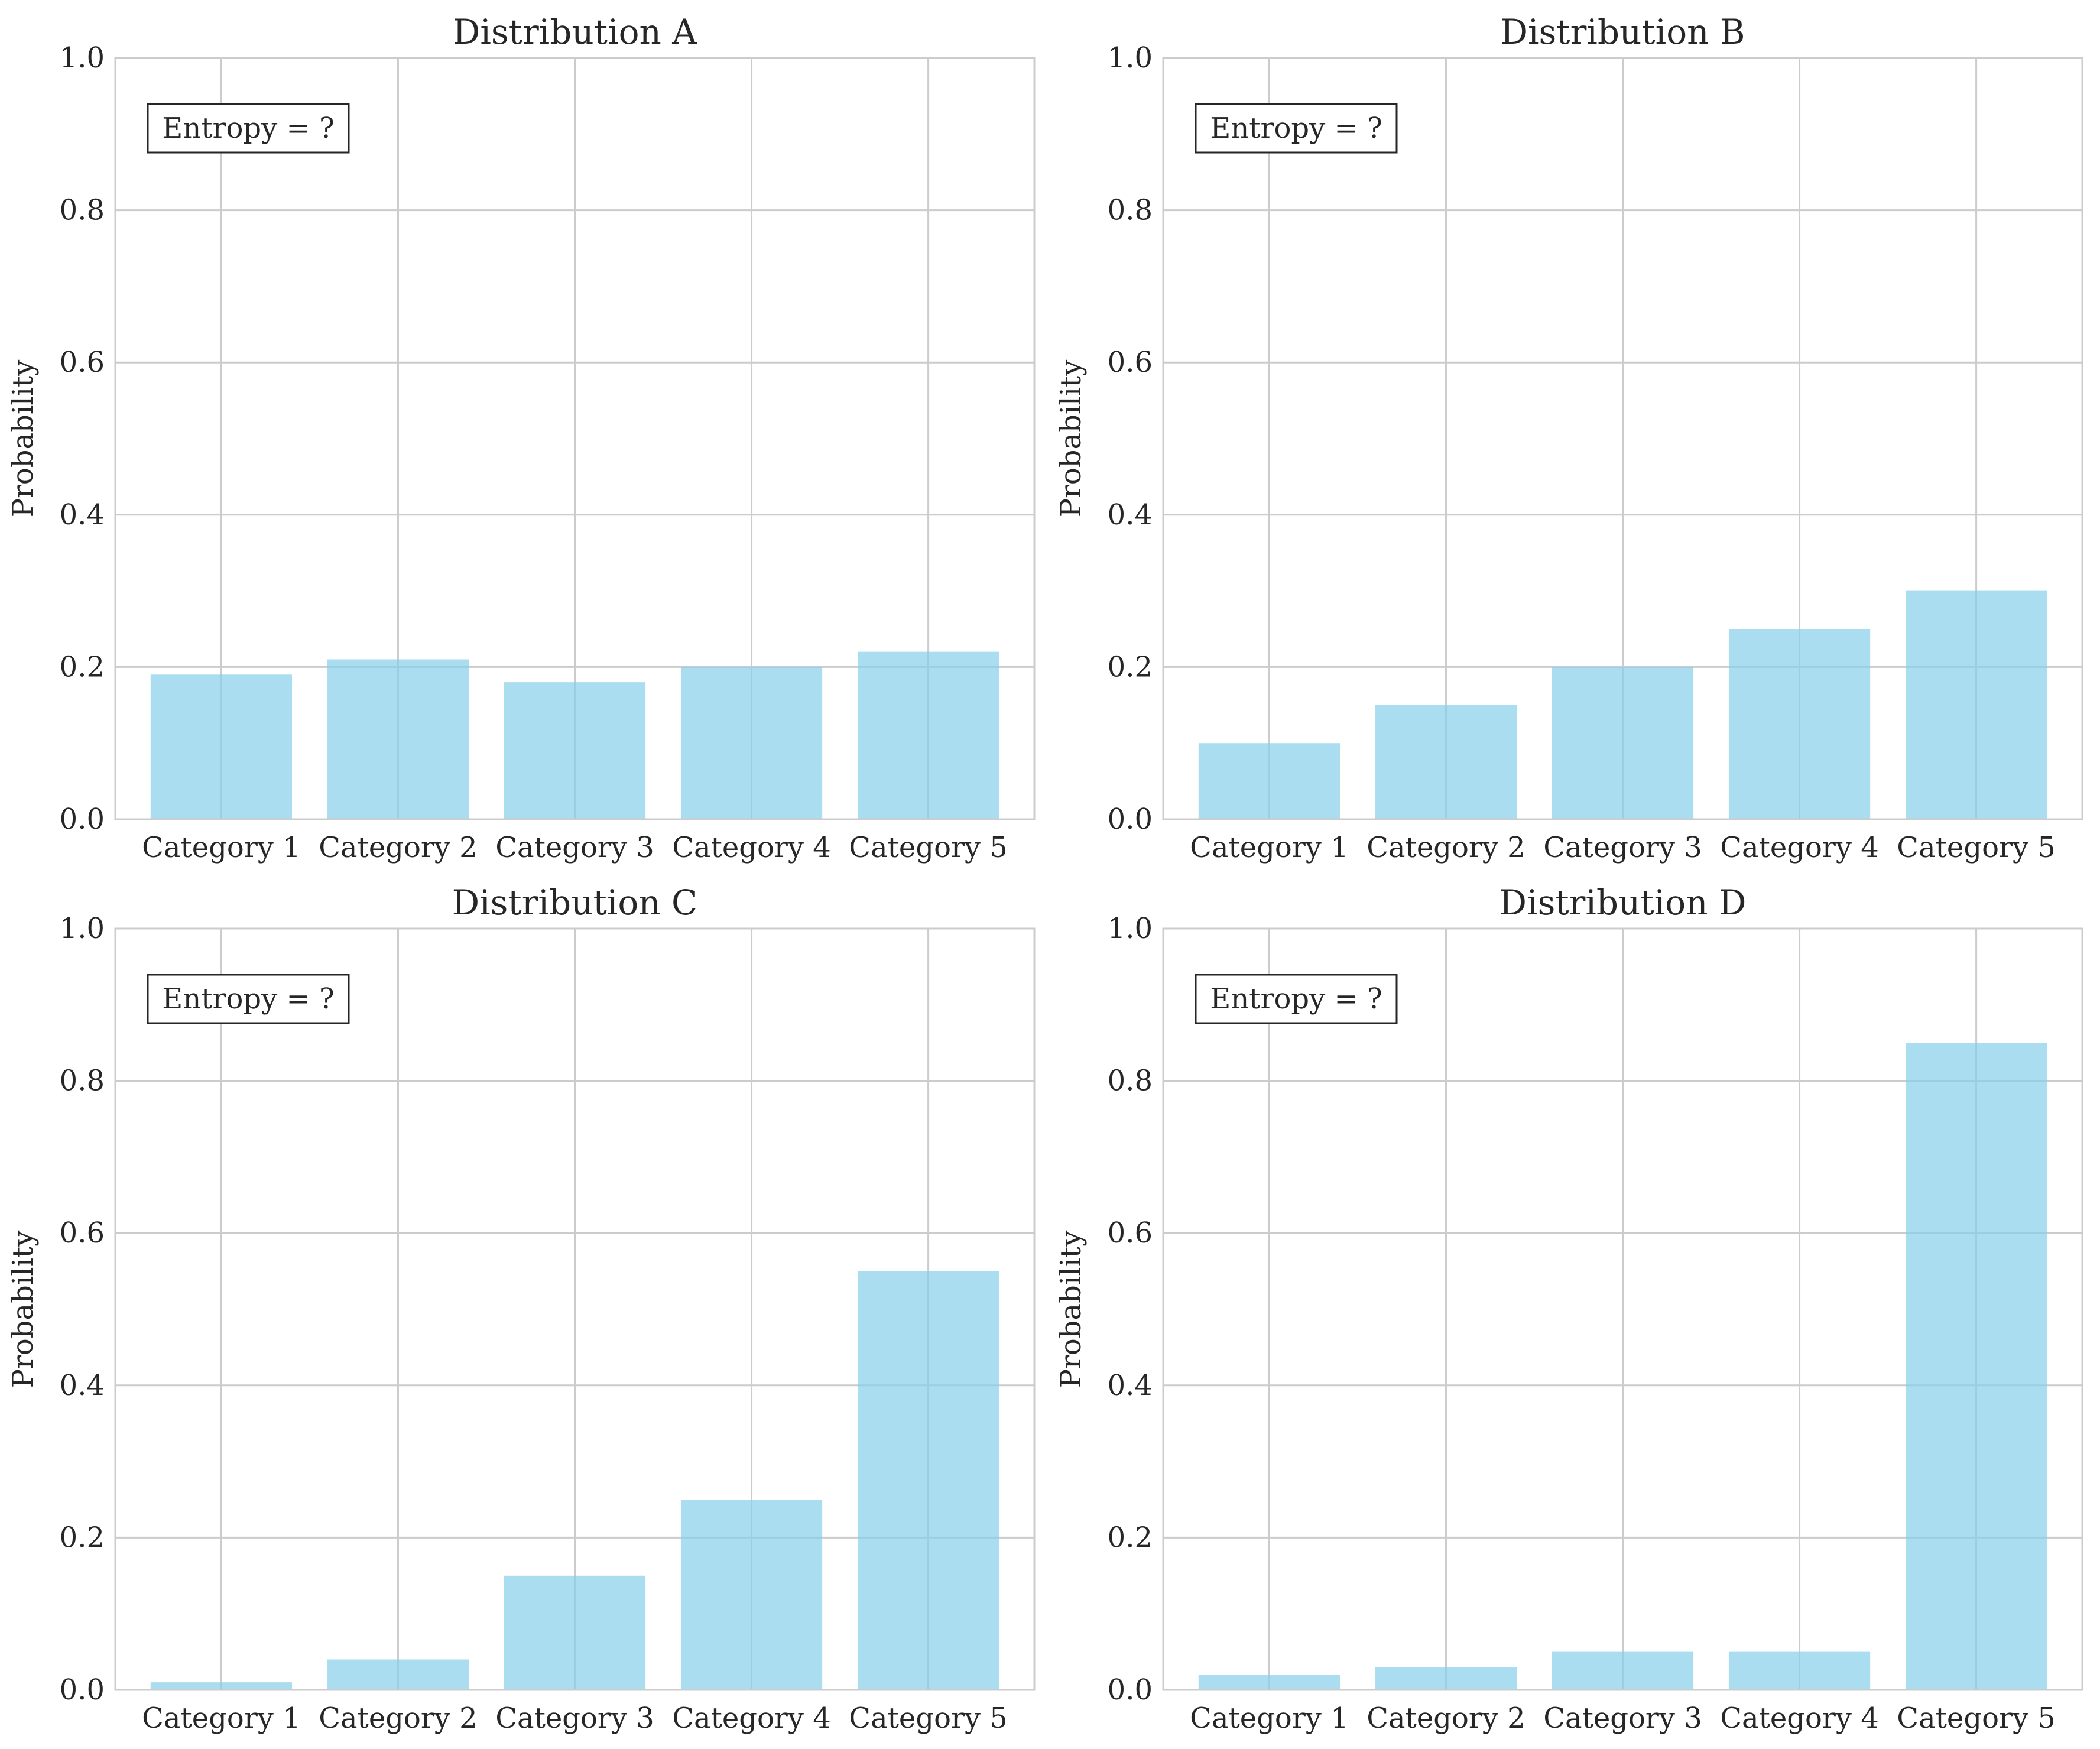 This screenshot has height=1749, width=2100. I want to click on panel-b-ytick-0: 0.0, so click(1130, 819).